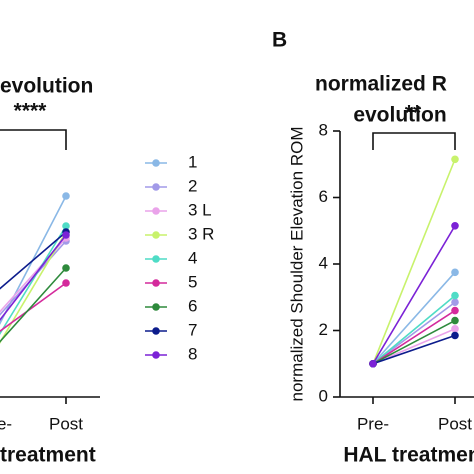 This screenshot has width=474, height=474. Describe the element at coordinates (323, 129) in the screenshot. I see `y-tick-label: 8` at that location.